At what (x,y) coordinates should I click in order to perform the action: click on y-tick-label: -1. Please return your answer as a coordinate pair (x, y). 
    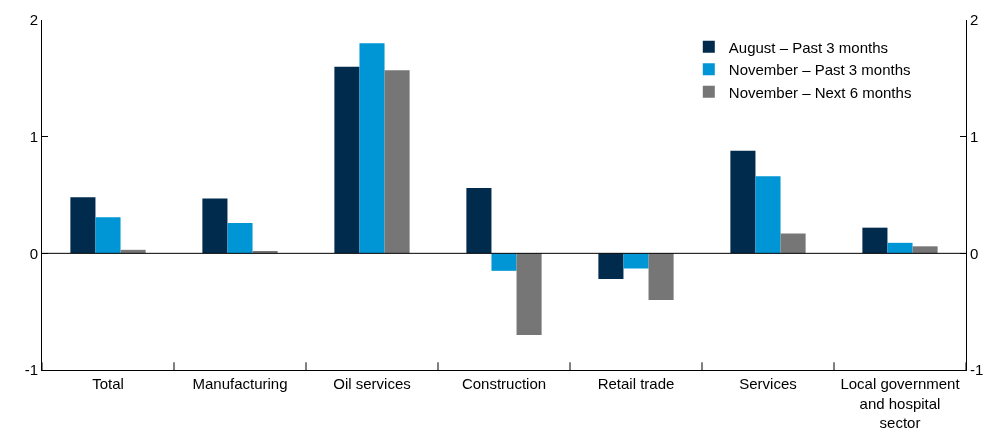
    Looking at the image, I should click on (31, 370).